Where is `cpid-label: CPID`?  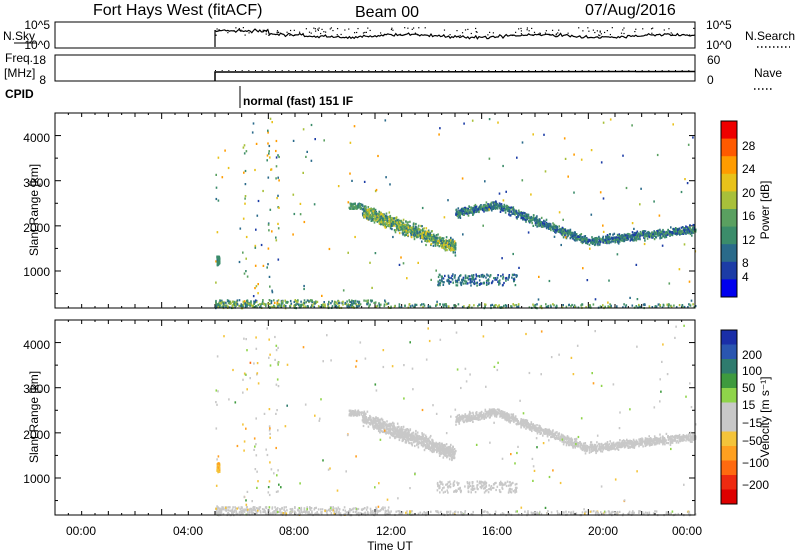
cpid-label: CPID is located at coordinates (19, 94).